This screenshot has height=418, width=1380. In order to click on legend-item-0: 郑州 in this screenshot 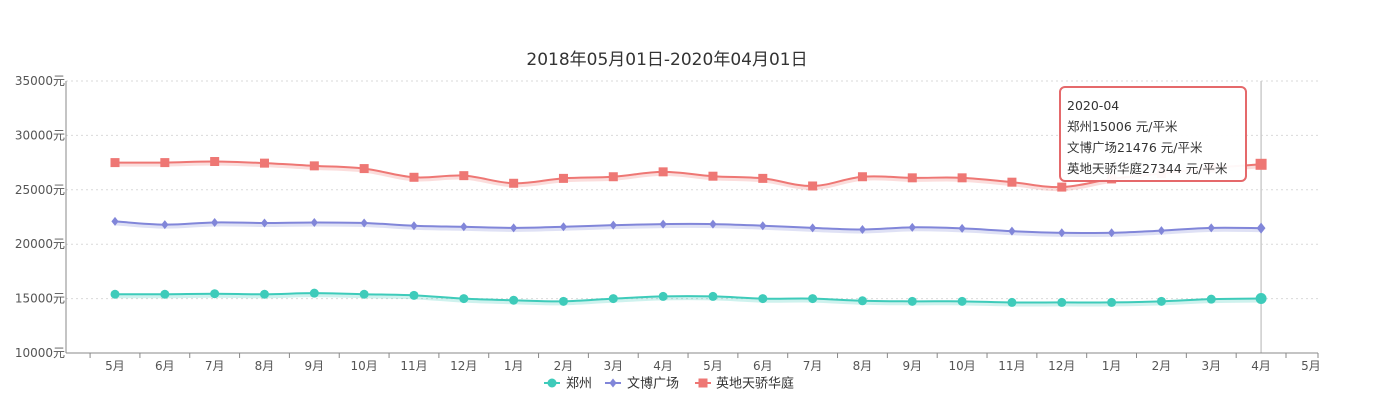, I will do `click(568, 384)`.